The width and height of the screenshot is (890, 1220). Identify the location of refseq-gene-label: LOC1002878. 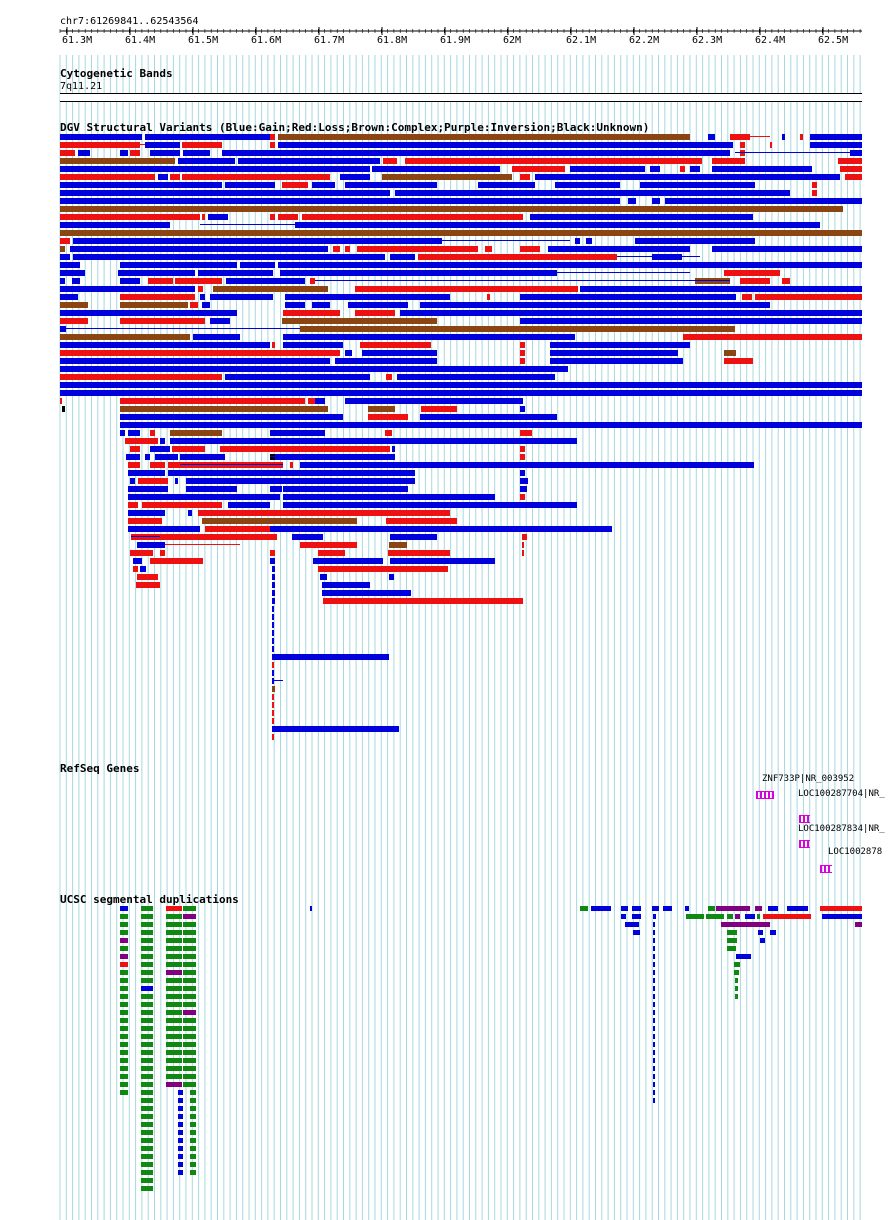
(855, 852).